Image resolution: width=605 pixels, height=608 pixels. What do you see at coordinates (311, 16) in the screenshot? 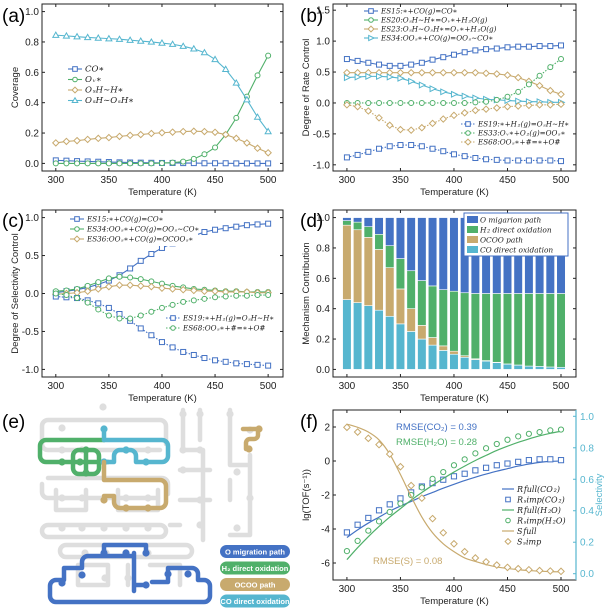
I see `panel-label: (b)` at bounding box center [311, 16].